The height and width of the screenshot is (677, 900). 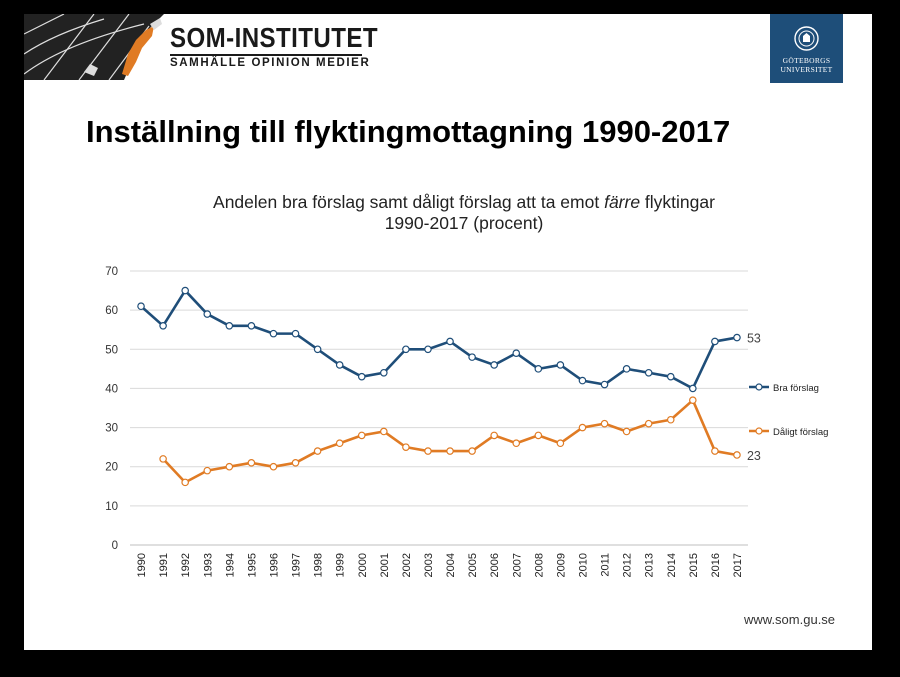 What do you see at coordinates (115, 546) in the screenshot?
I see `y-tick-label: 0` at bounding box center [115, 546].